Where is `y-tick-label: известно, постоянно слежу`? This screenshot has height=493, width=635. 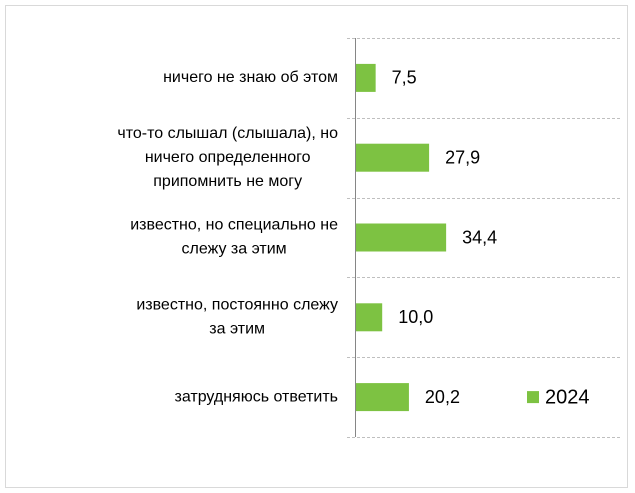 y-tick-label: известно, постоянно слежу is located at coordinates (237, 305).